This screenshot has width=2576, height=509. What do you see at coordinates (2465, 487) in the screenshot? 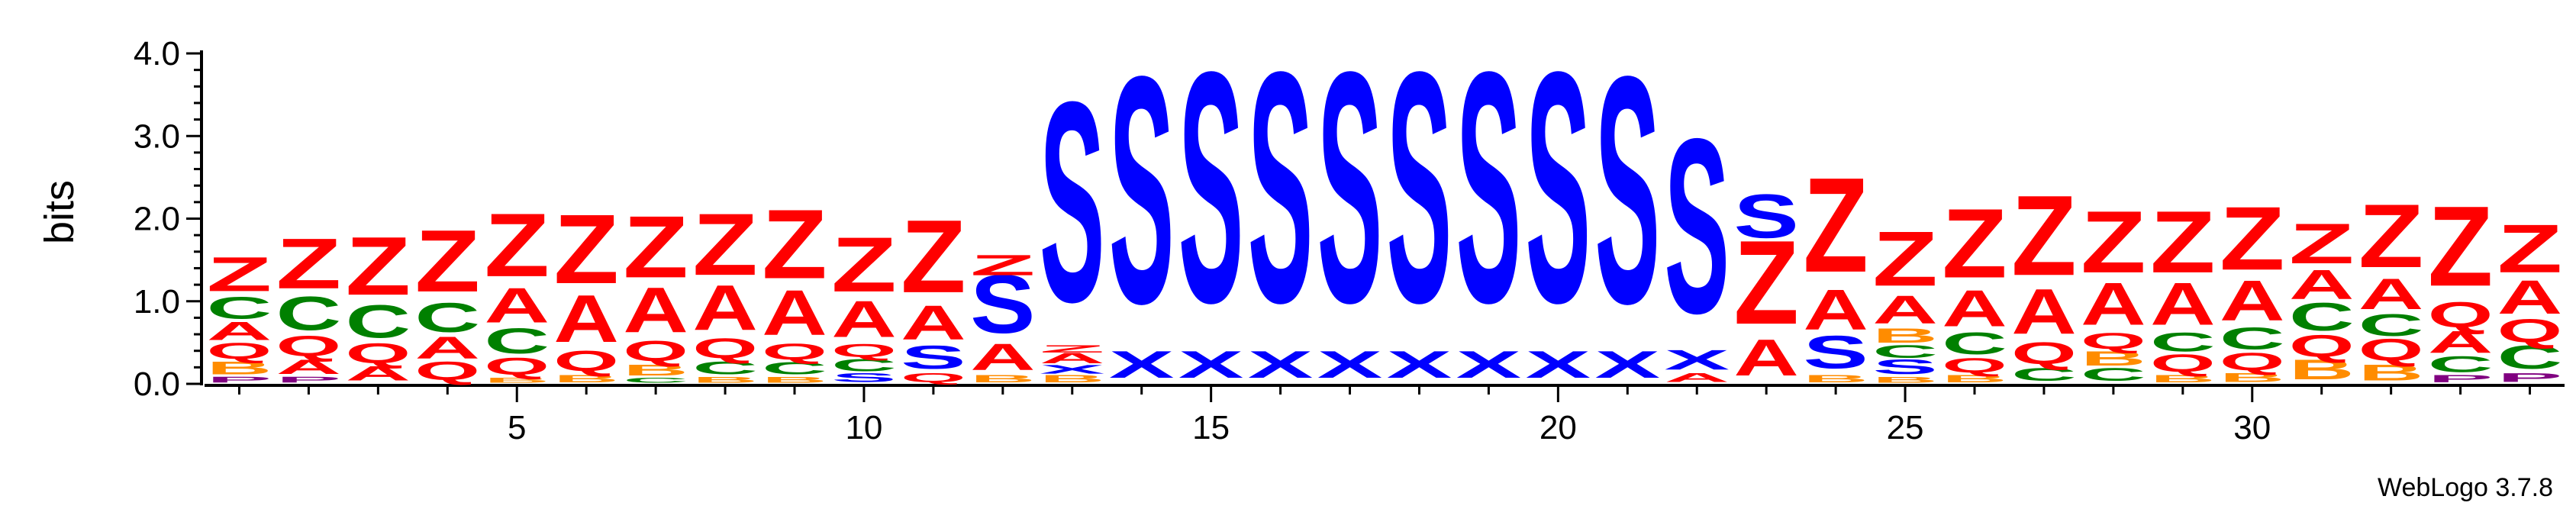
I see `weblogo-credit: WebLogo 3.7.8` at bounding box center [2465, 487].